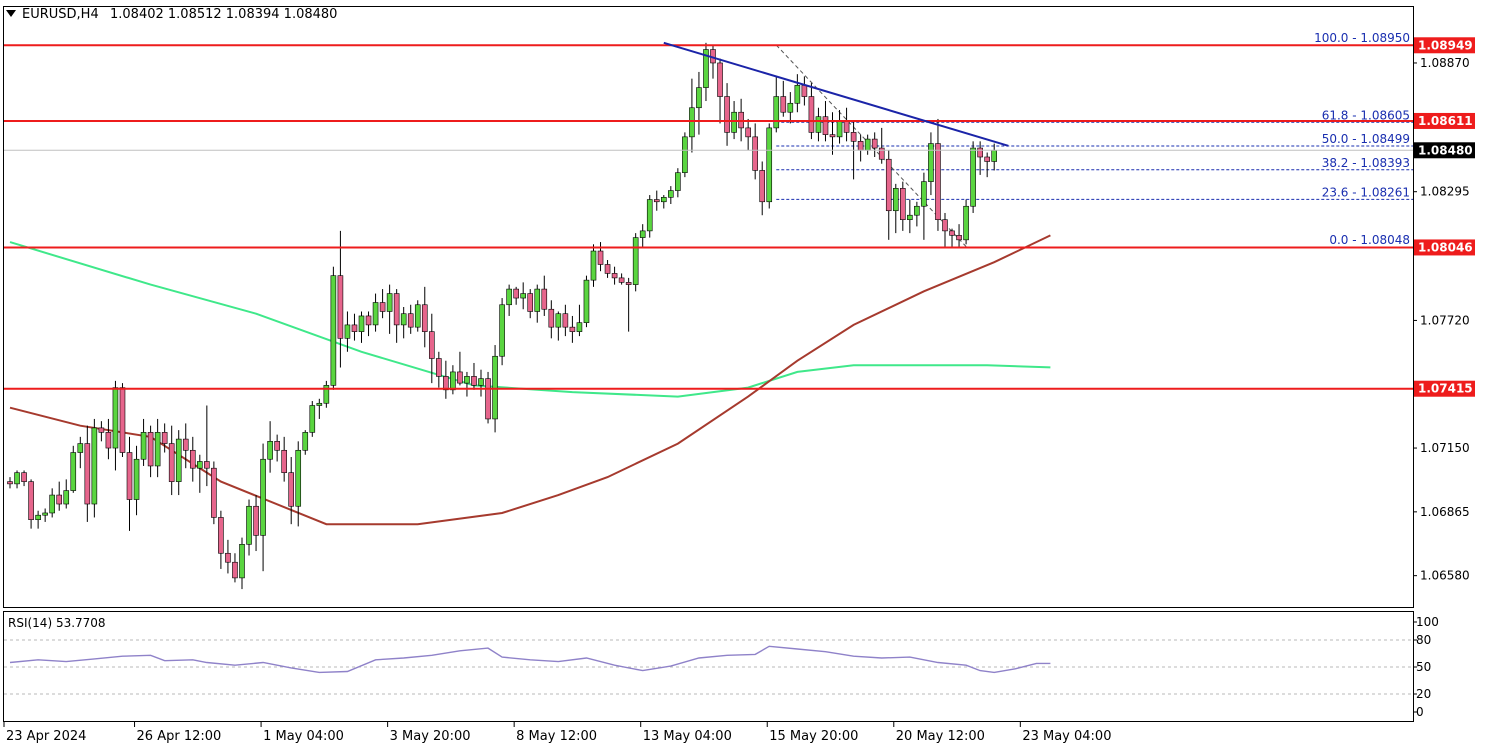  I want to click on level-price-tag-label: 1.08949, so click(1445, 45).